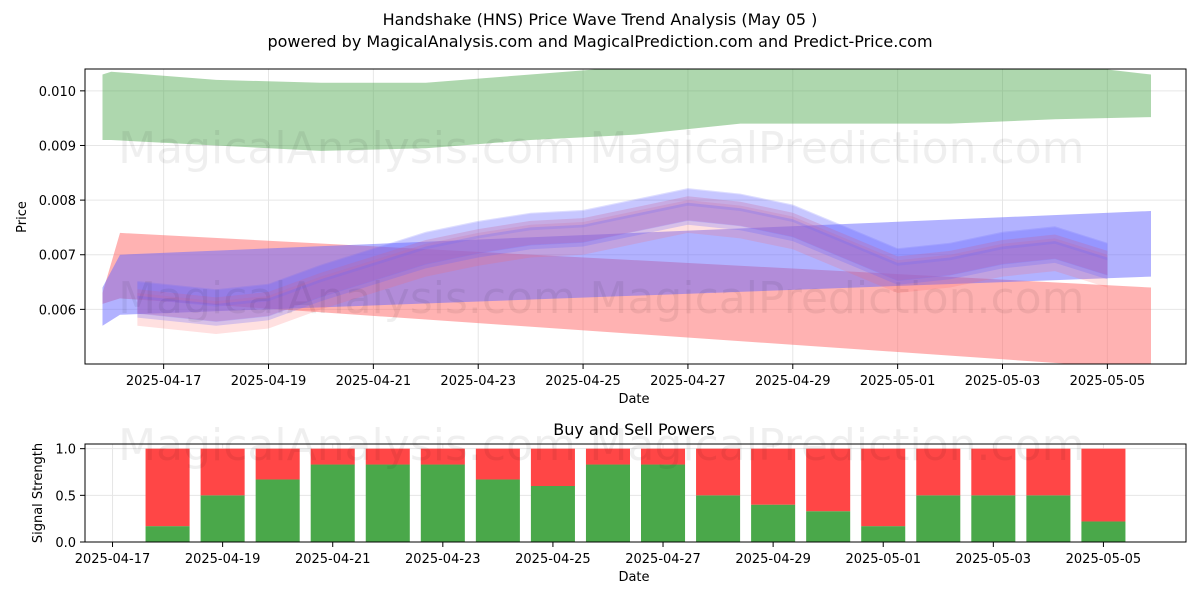  I want to click on price-x-tick-label: 2025-04-21, so click(374, 381).